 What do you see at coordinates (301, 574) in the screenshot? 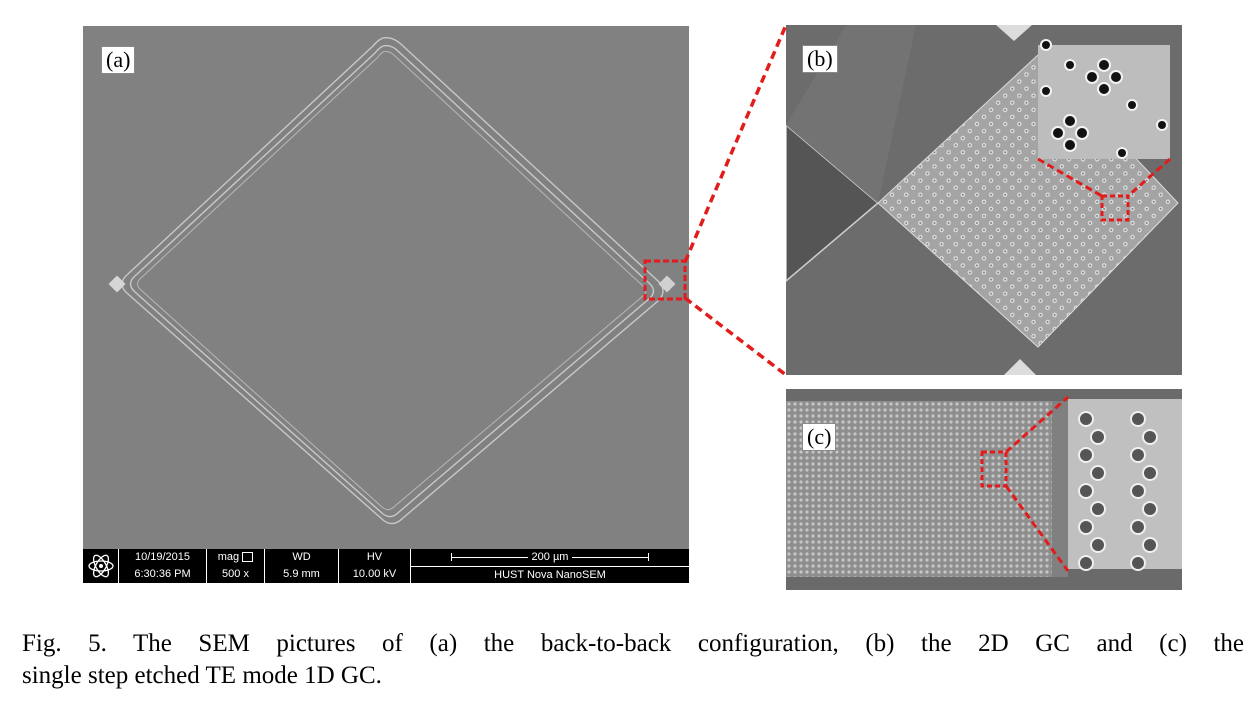
I see `sem-wd-value: 5.9 mm` at bounding box center [301, 574].